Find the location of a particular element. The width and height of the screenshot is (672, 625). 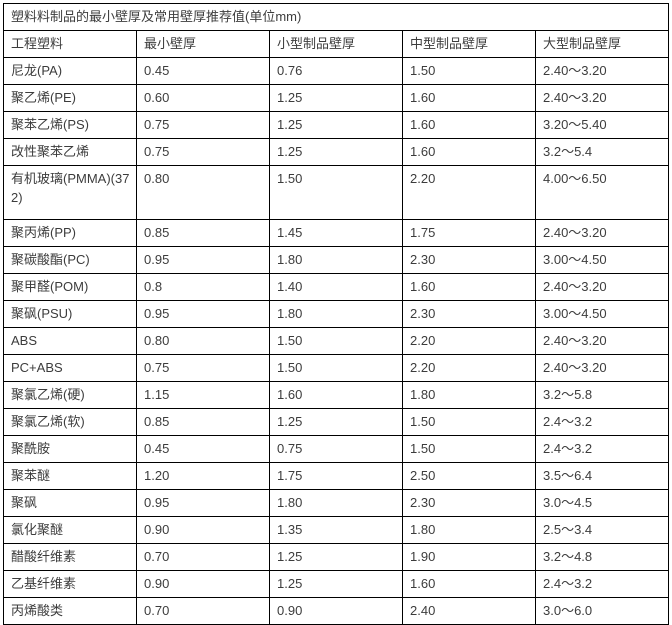

table-title-row: 塑料料制品的最小壁厚及常用壁厚推荐值(单位mm) is located at coordinates (336, 17).